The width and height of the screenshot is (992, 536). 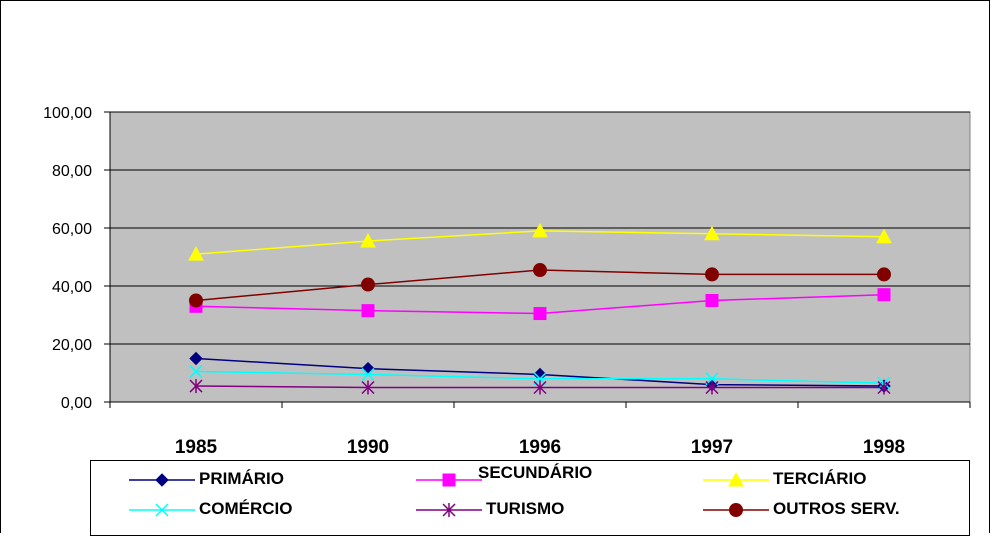 What do you see at coordinates (525, 508) in the screenshot?
I see `legend-label: TURISMO` at bounding box center [525, 508].